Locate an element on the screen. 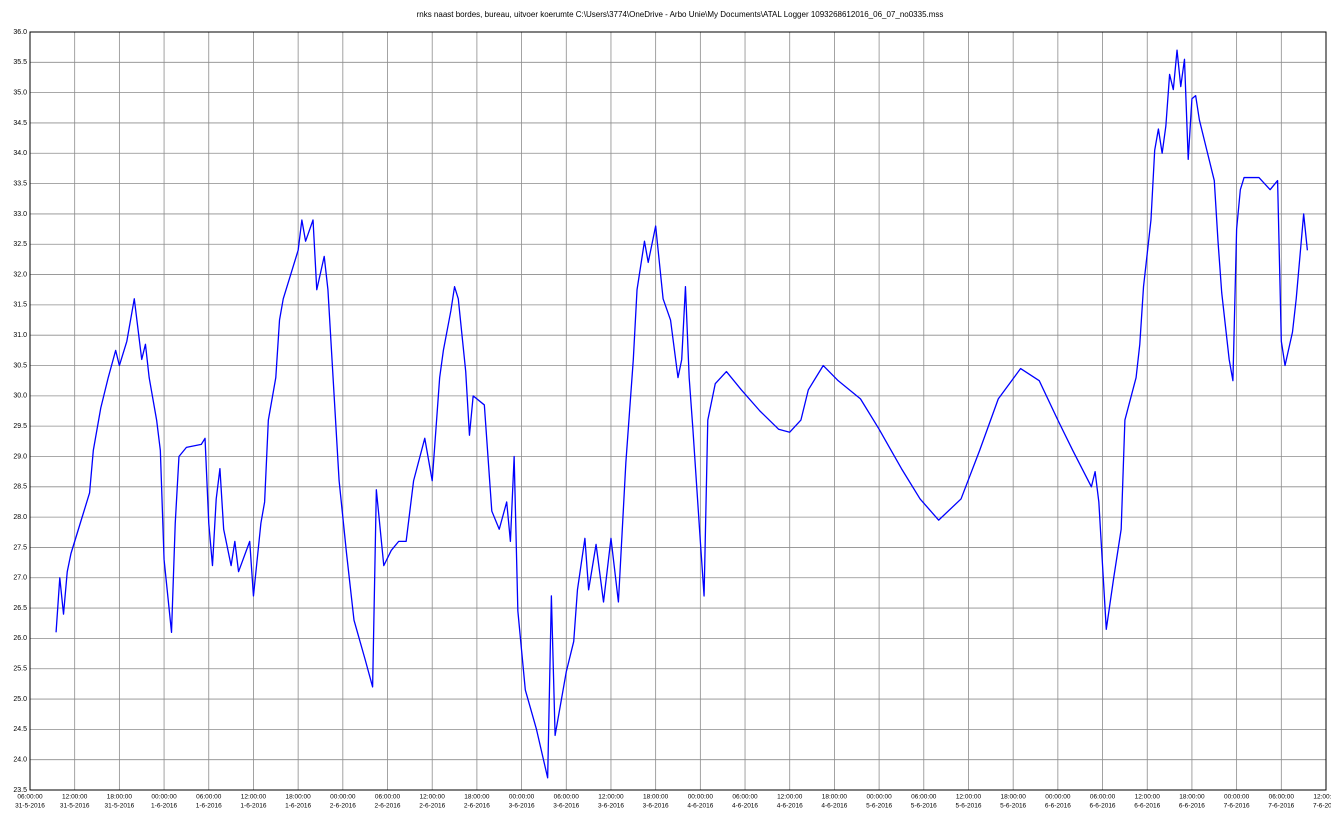 The width and height of the screenshot is (1331, 813). y-tick-label: 35.0 is located at coordinates (20, 92).